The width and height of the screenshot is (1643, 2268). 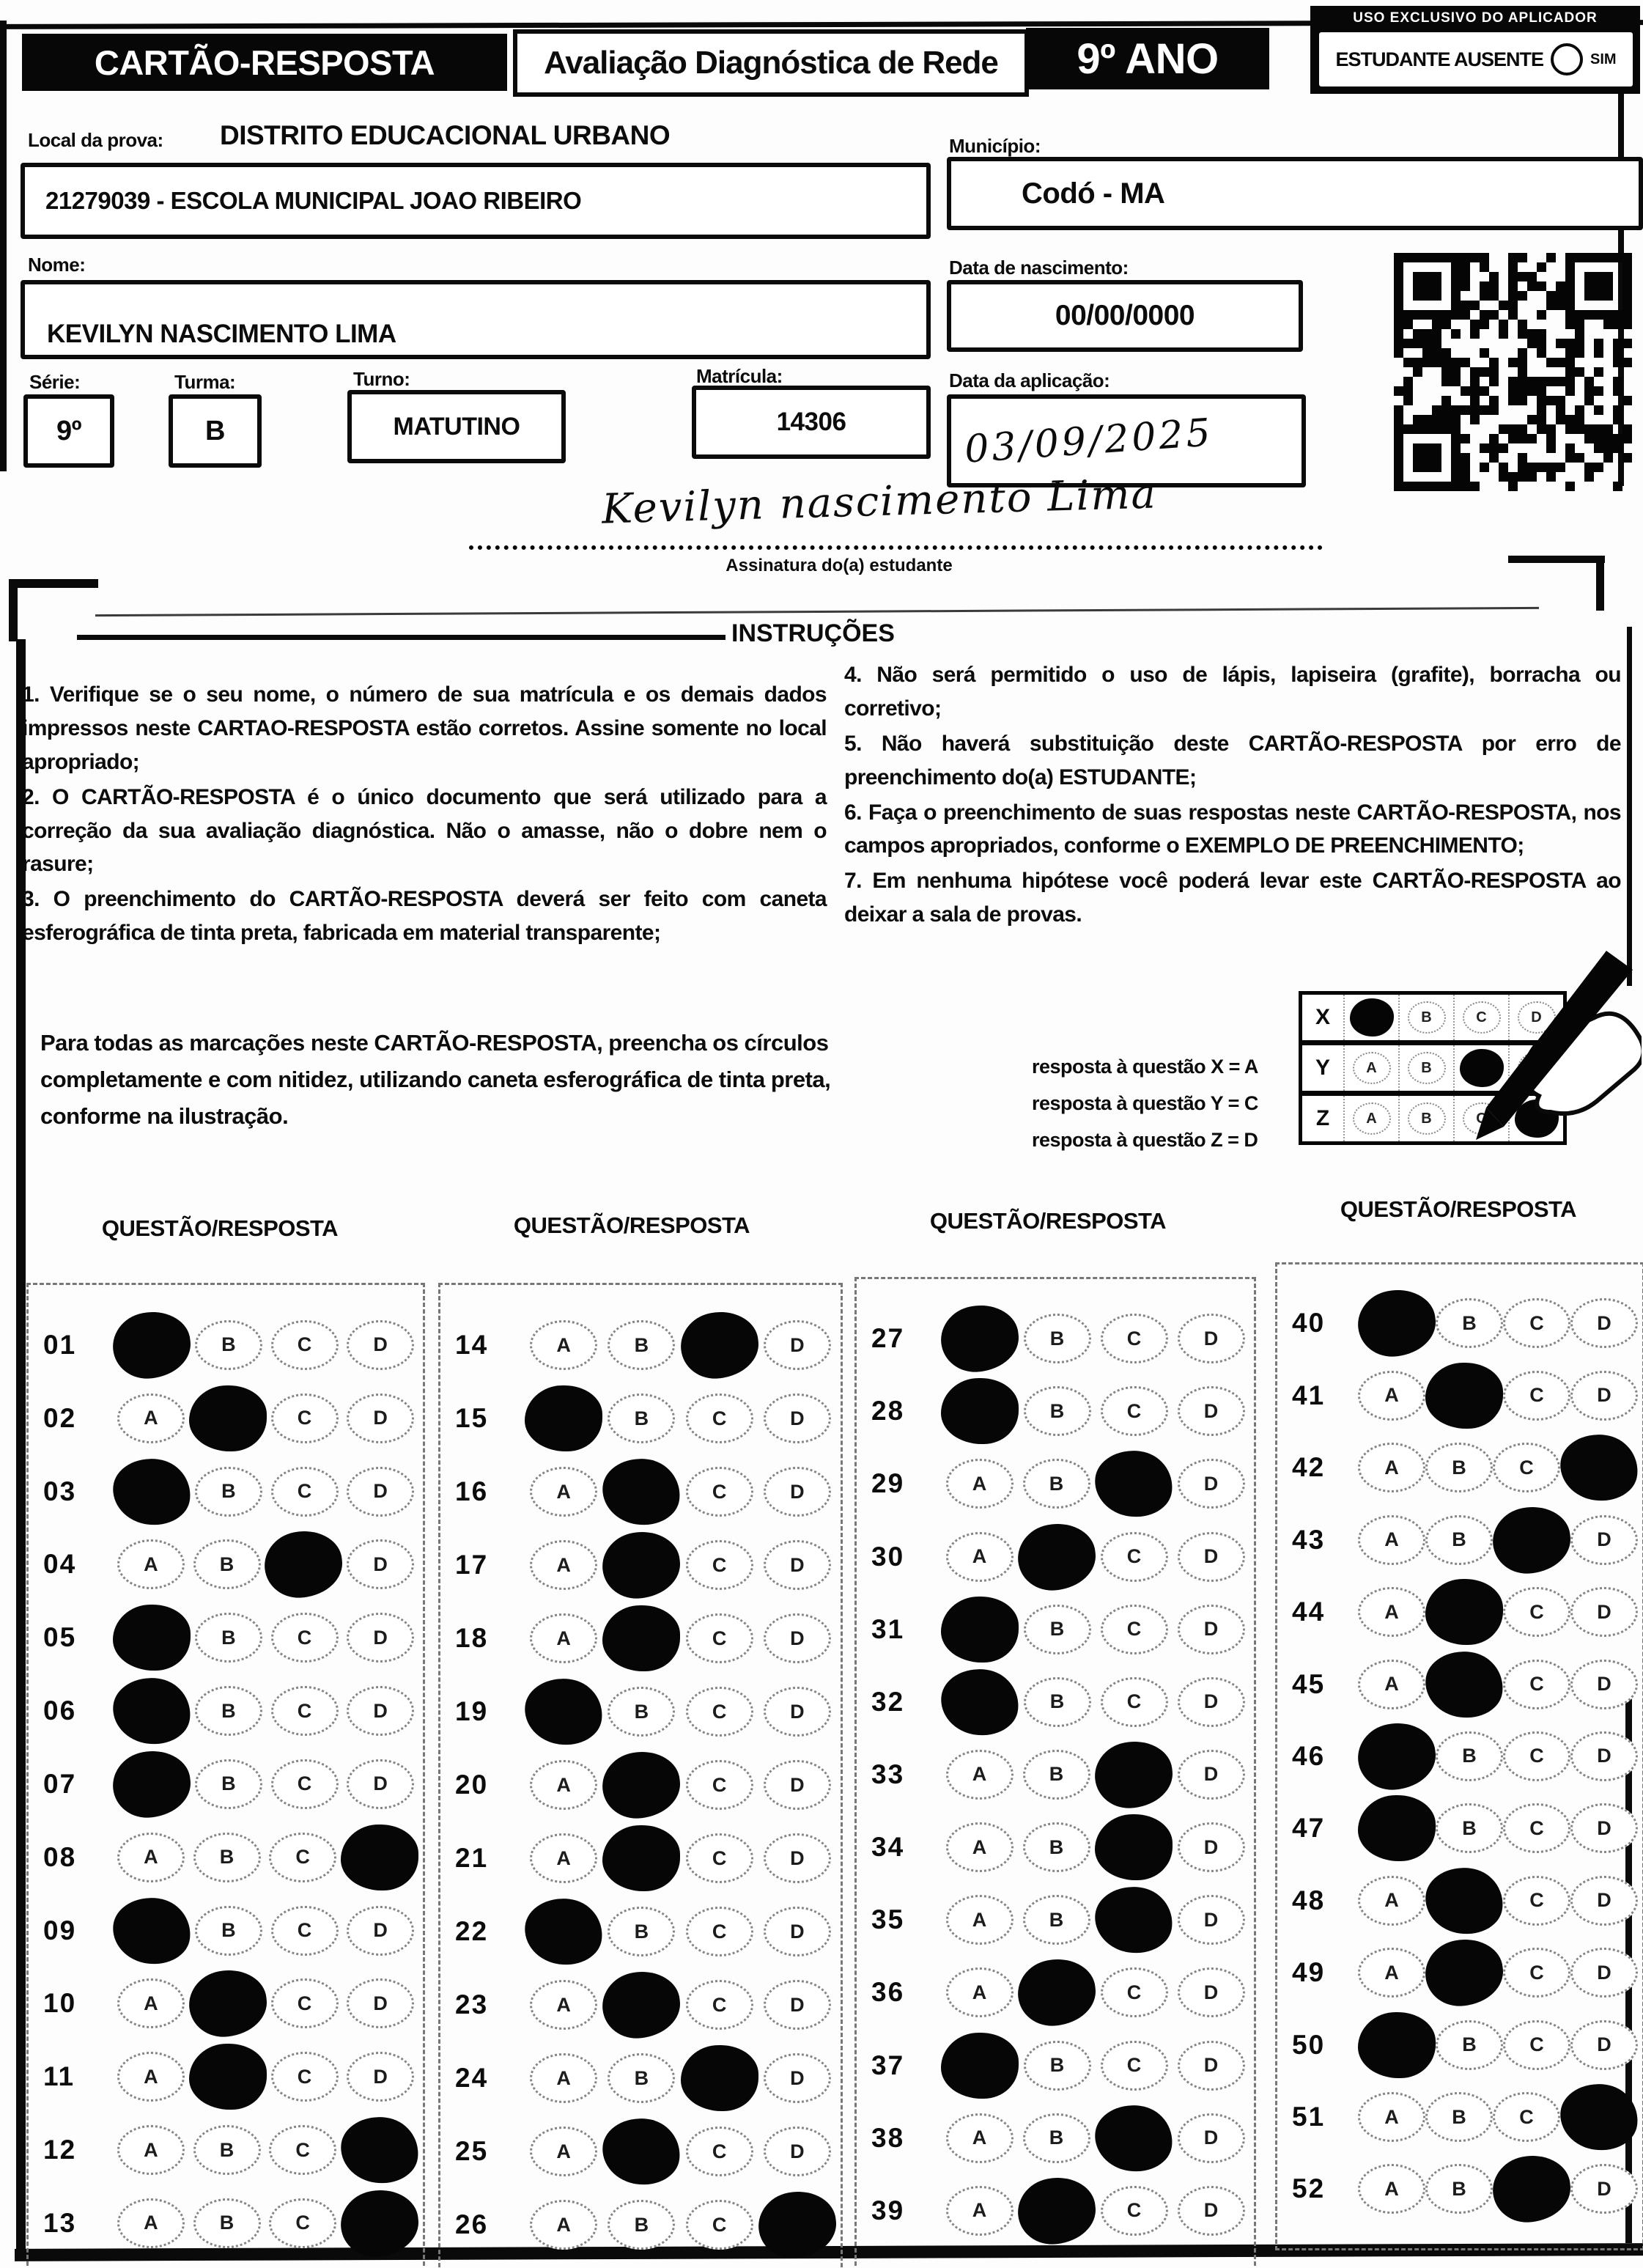 I want to click on bubble-21-B, so click(x=641, y=1858).